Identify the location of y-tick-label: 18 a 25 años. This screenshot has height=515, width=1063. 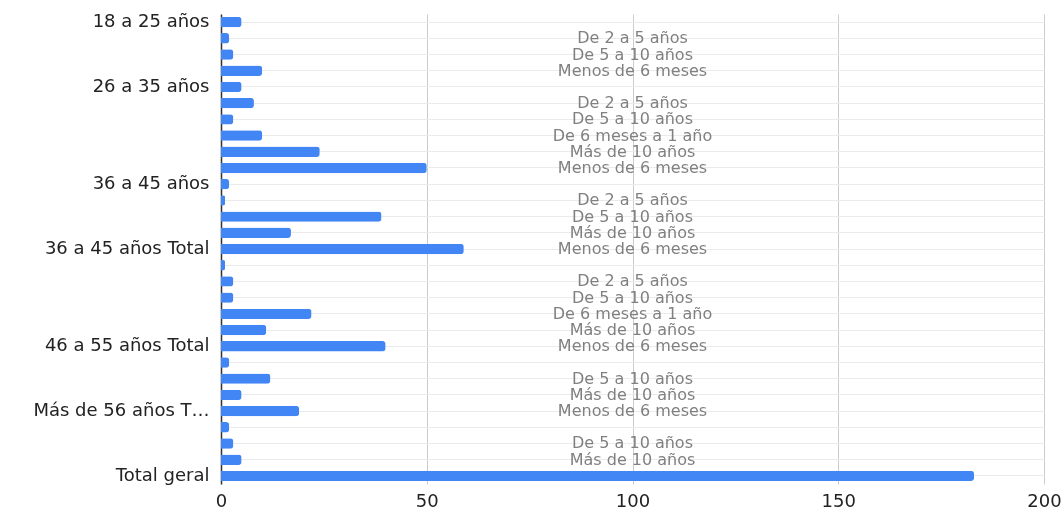
(151, 21).